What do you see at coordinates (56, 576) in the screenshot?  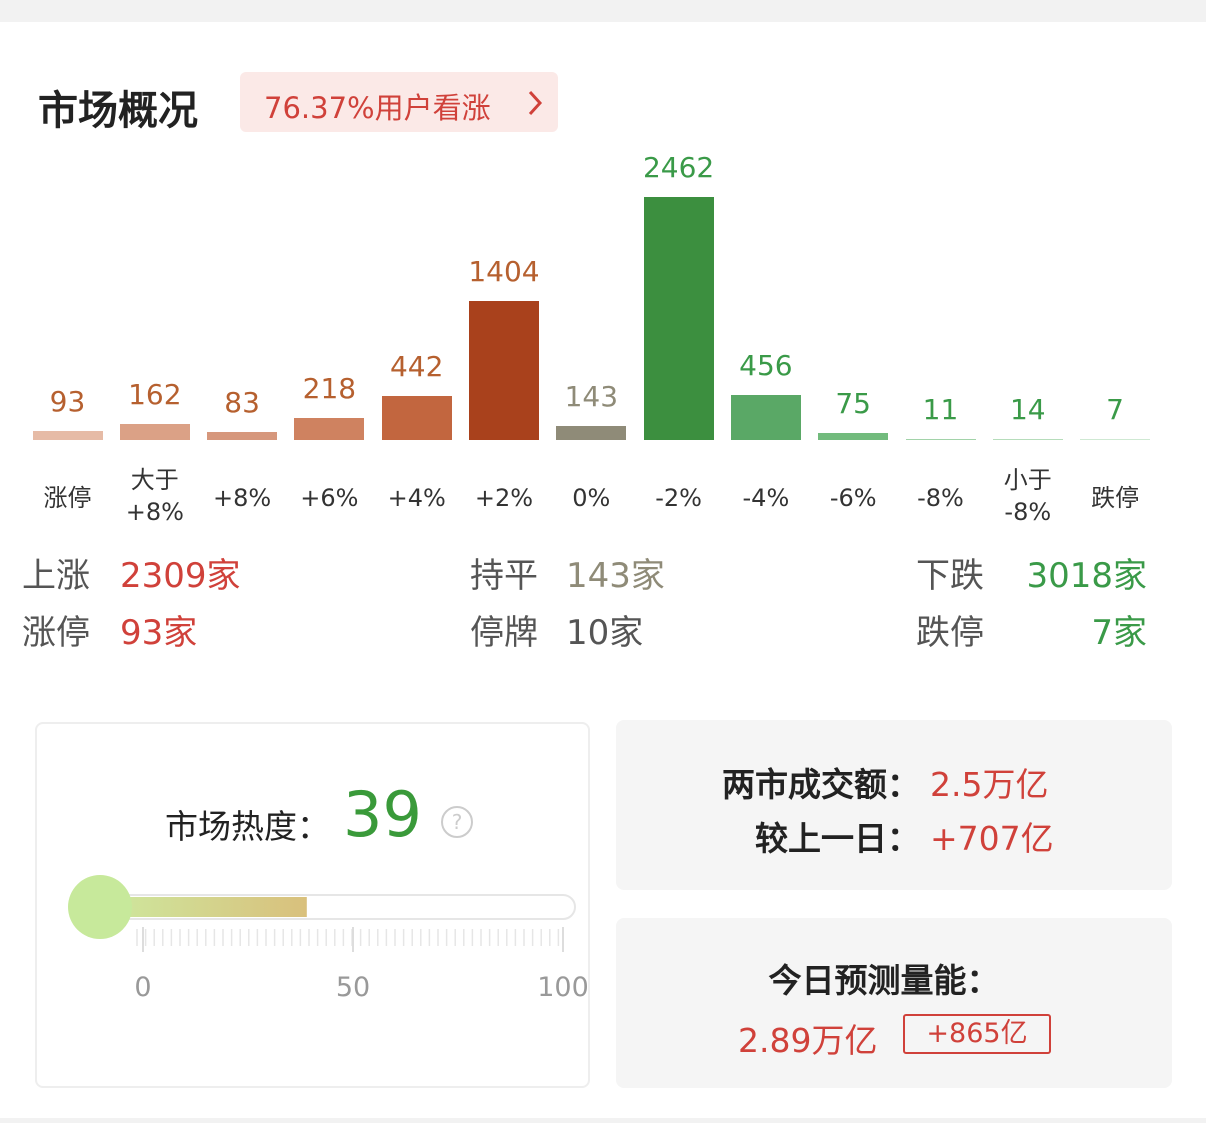 I see `stat-label: 上涨` at bounding box center [56, 576].